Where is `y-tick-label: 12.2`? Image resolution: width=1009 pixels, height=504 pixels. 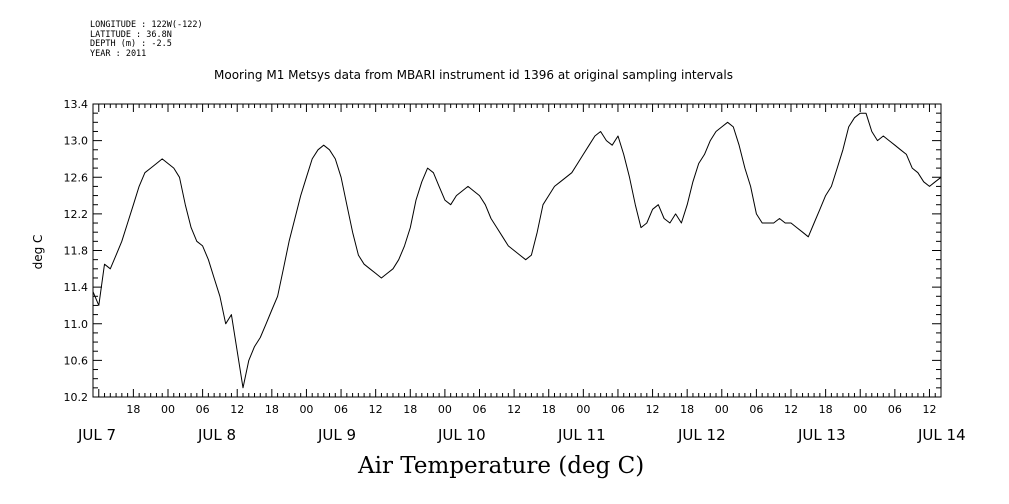 y-tick-label: 12.2 is located at coordinates (76, 214).